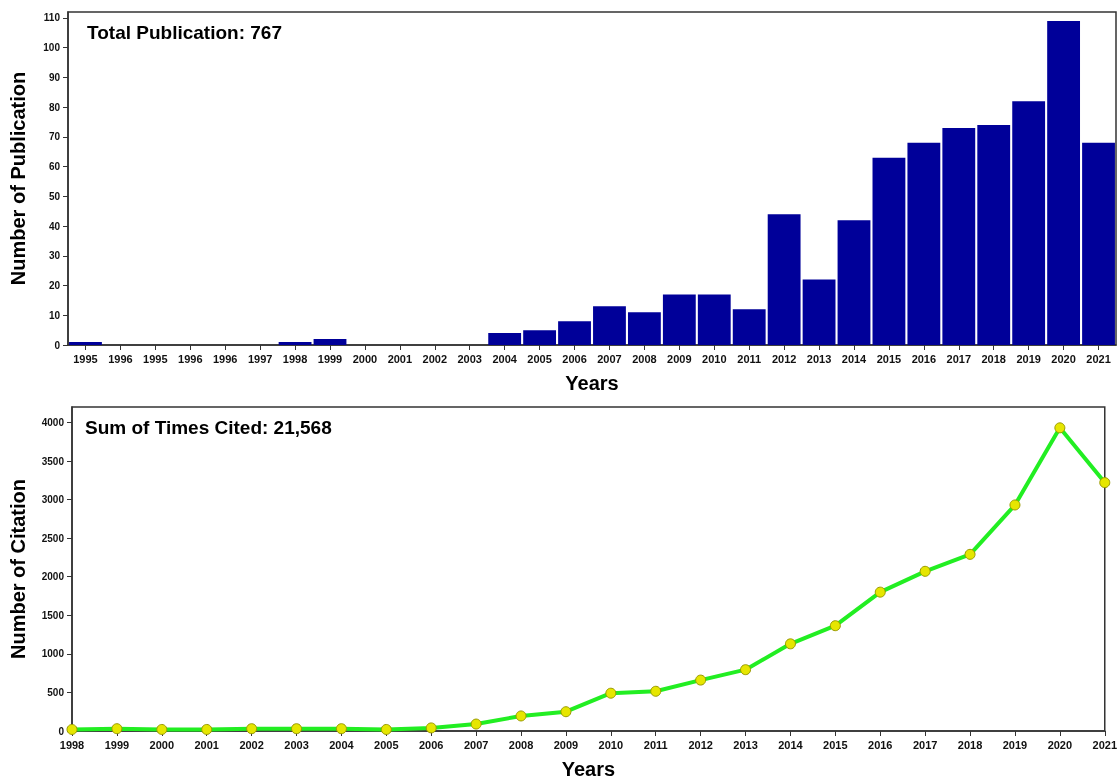 The height and width of the screenshot is (784, 1120). Describe the element at coordinates (53, 461) in the screenshot. I see `y-tick-label: 3500` at that location.